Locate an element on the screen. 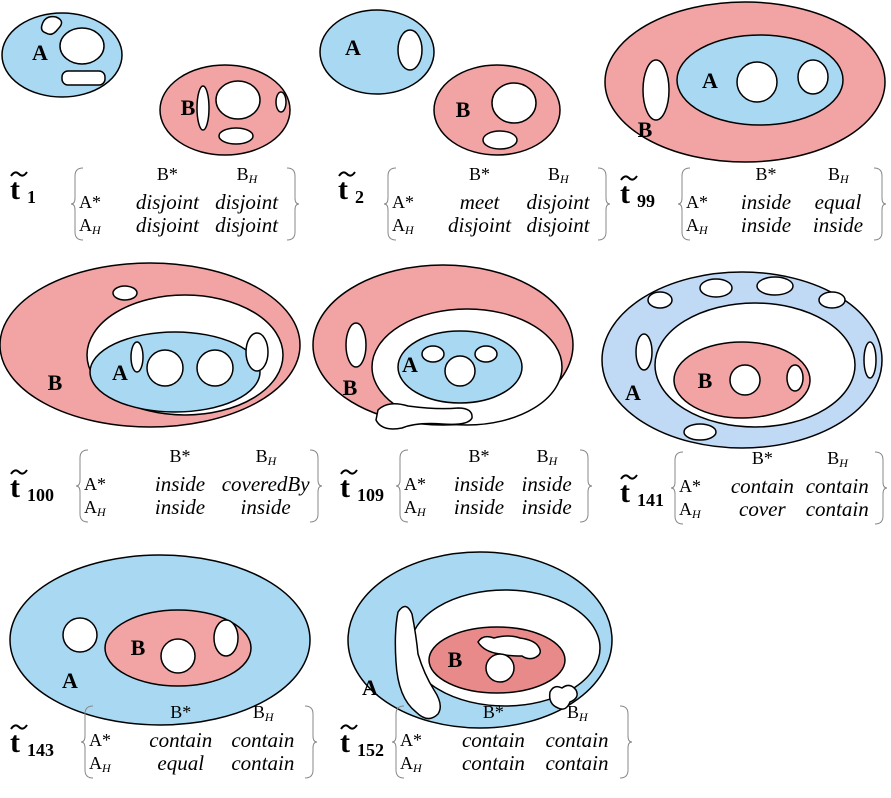  topology-index: 2 is located at coordinates (359, 197).